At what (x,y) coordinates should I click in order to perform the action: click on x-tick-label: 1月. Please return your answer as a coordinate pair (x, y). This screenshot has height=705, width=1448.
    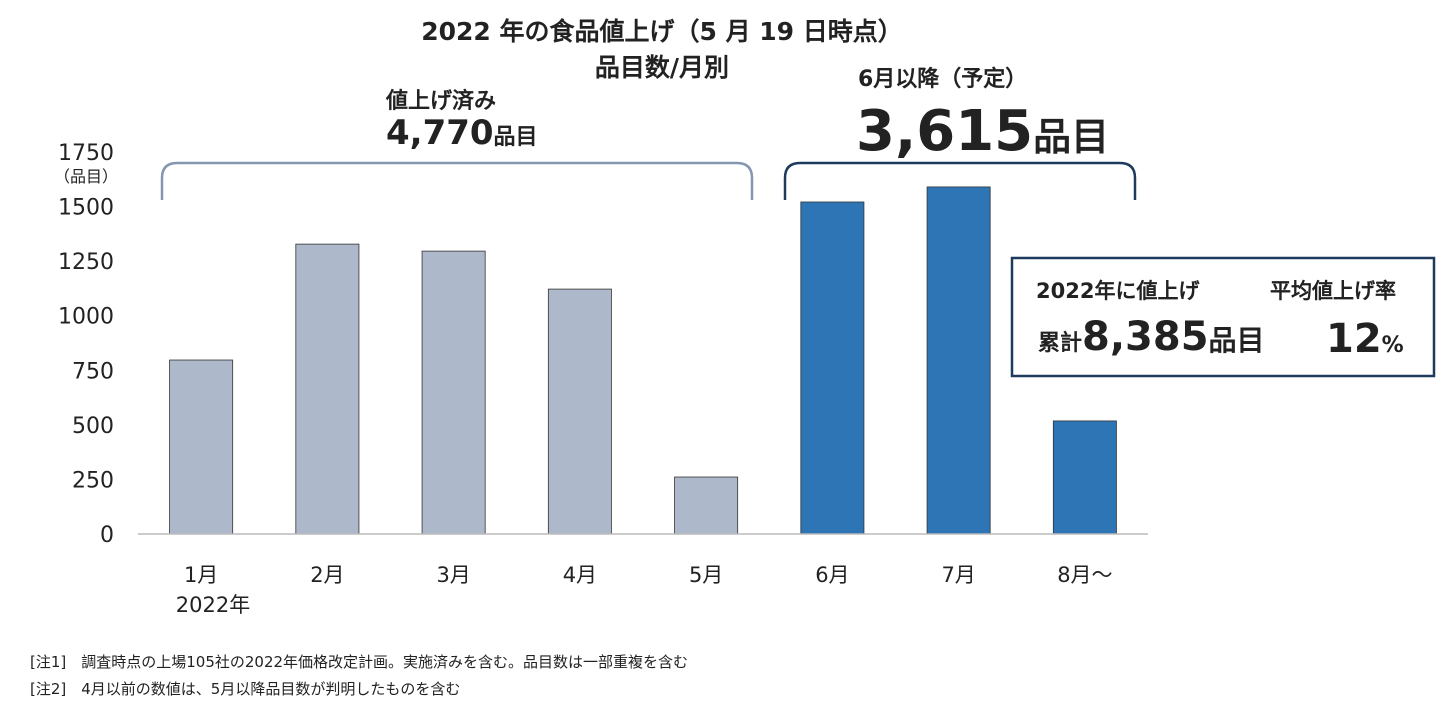
    Looking at the image, I should click on (201, 575).